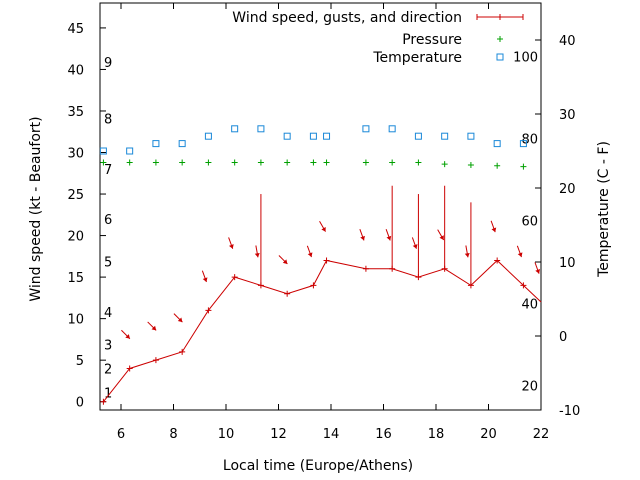  Describe the element at coordinates (417, 58) in the screenshot. I see `legend-label: Temperature` at that location.